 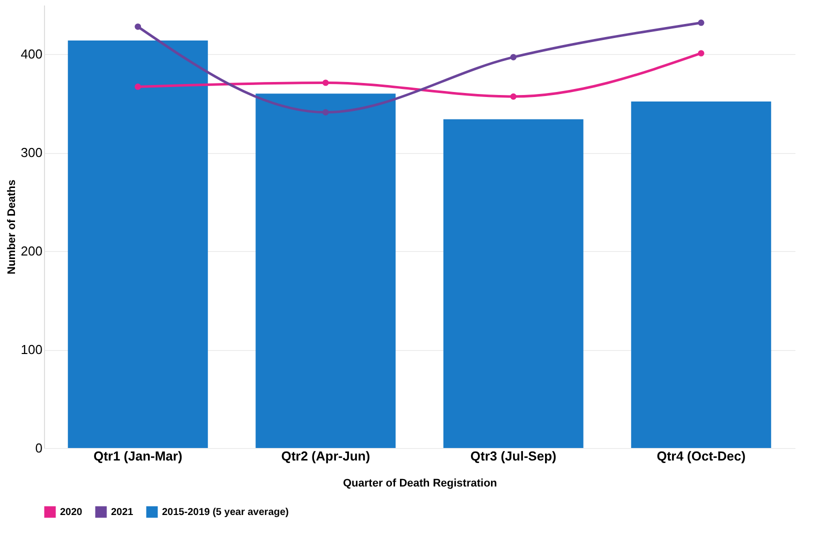 What do you see at coordinates (325, 456) in the screenshot?
I see `x-tick-label: Qtr2 (Apr-Jun)` at bounding box center [325, 456].